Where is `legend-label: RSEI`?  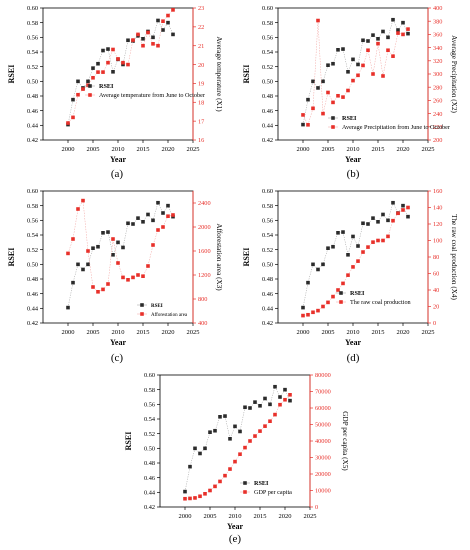
legend-label: RSEI is located at coordinates (349, 118).